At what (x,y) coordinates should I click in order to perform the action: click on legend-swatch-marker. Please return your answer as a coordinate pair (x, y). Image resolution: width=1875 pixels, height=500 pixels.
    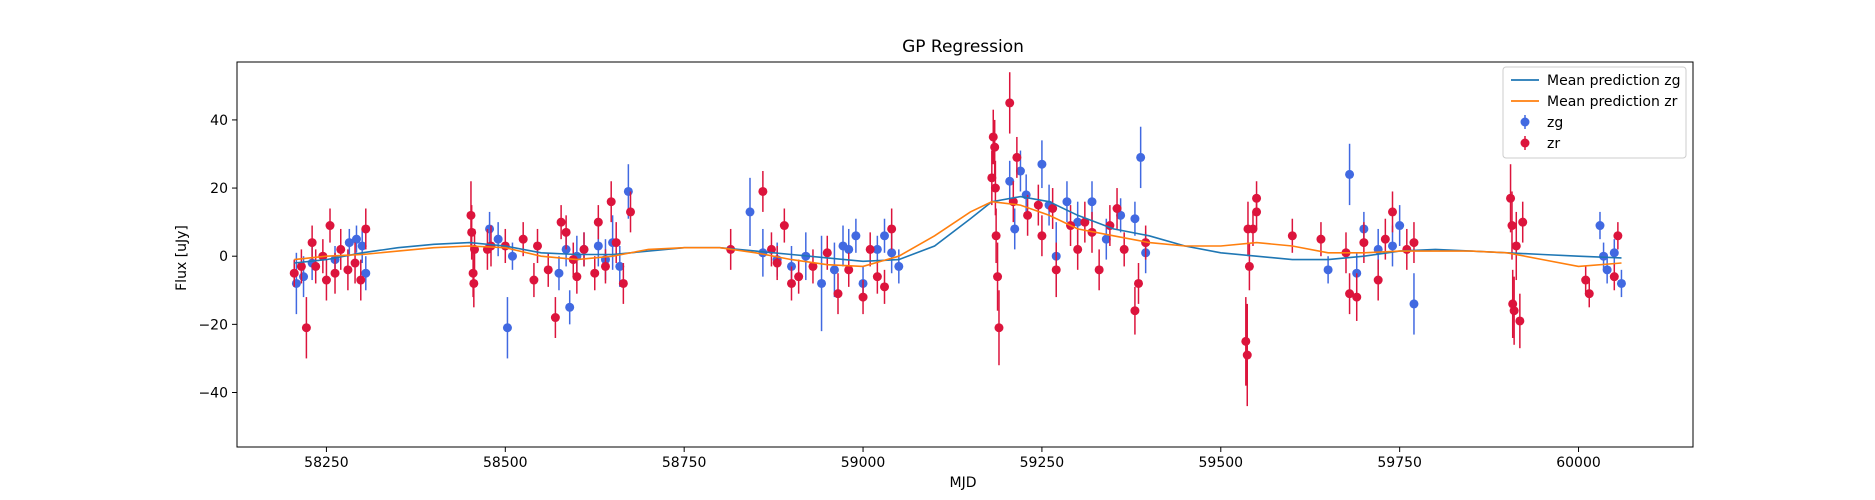
    Looking at the image, I should click on (1525, 143).